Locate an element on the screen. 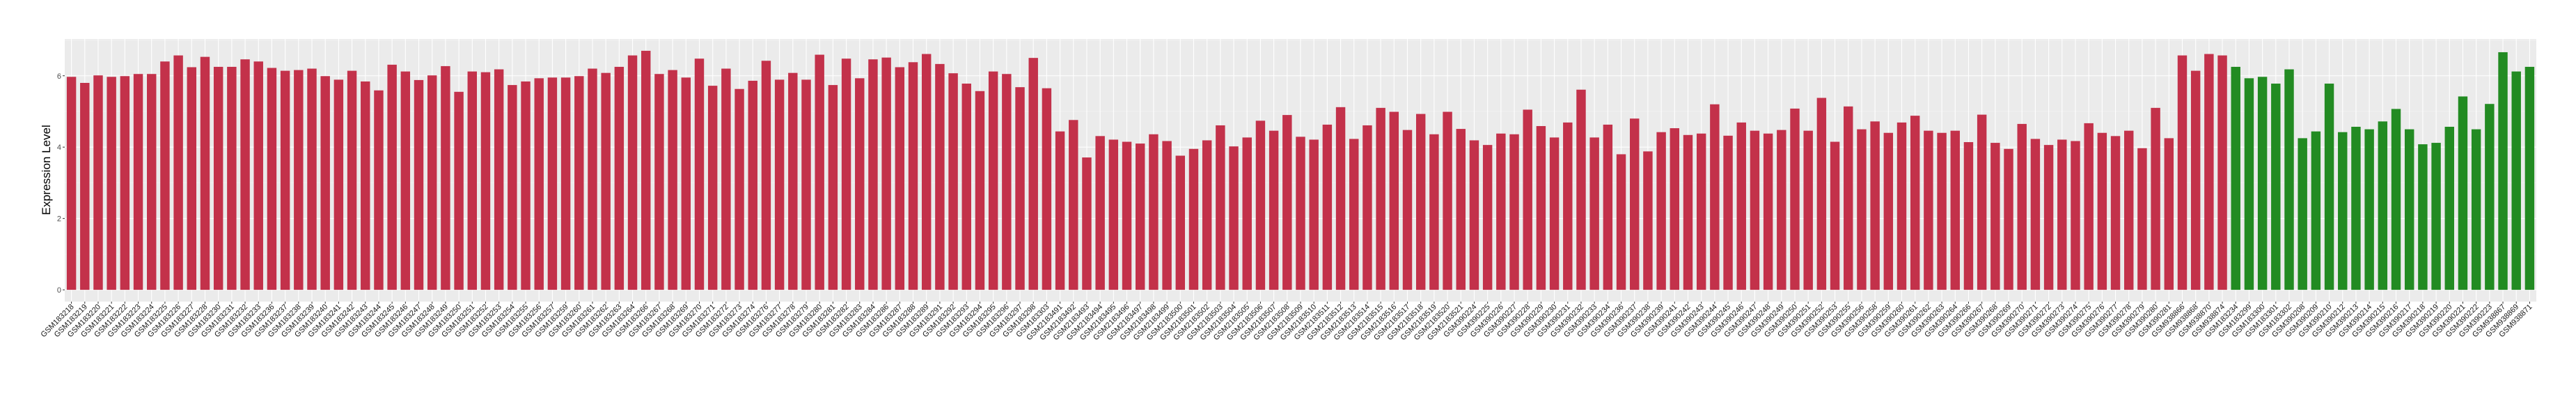  bar-GSM390279 is located at coordinates (2142, 219).